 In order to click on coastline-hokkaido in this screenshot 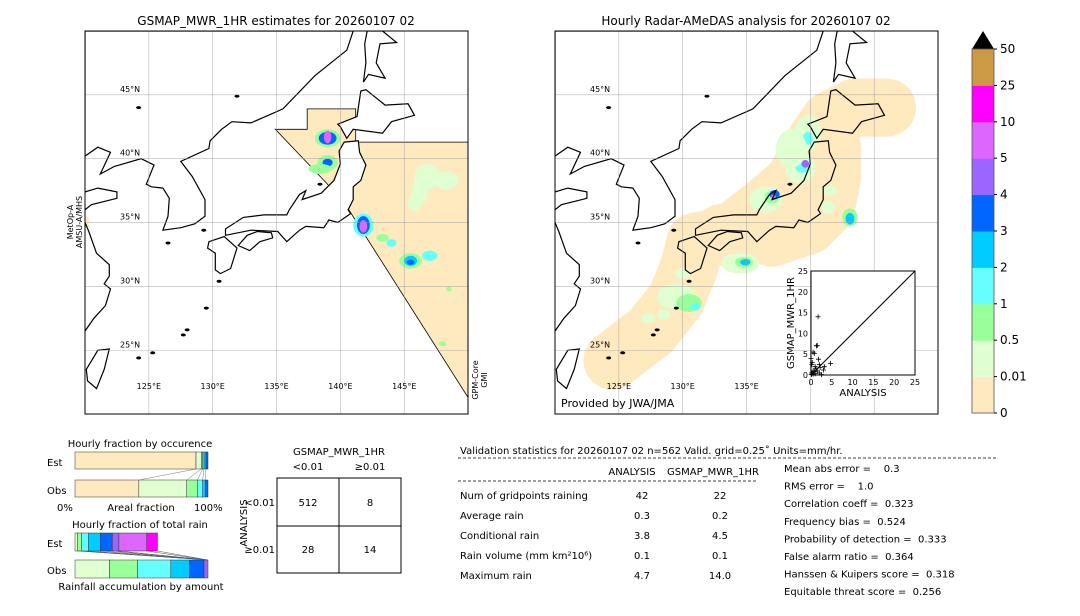, I will do `click(376, 114)`.